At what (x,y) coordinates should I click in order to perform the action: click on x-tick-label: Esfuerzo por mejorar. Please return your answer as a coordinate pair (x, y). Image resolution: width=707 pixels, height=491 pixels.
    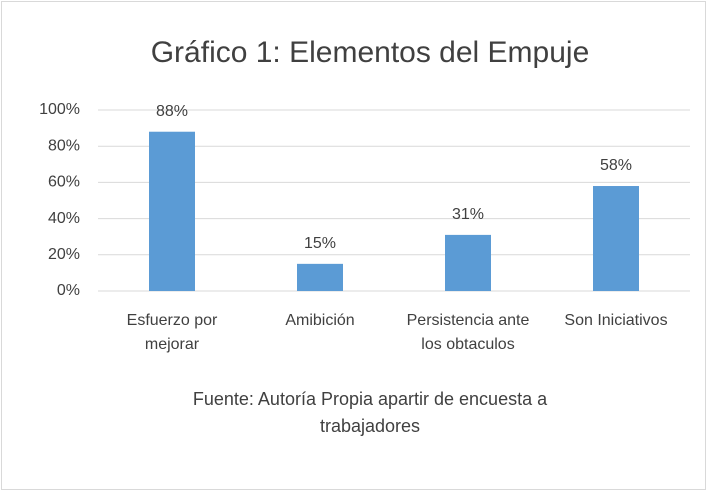
    Looking at the image, I should click on (172, 332).